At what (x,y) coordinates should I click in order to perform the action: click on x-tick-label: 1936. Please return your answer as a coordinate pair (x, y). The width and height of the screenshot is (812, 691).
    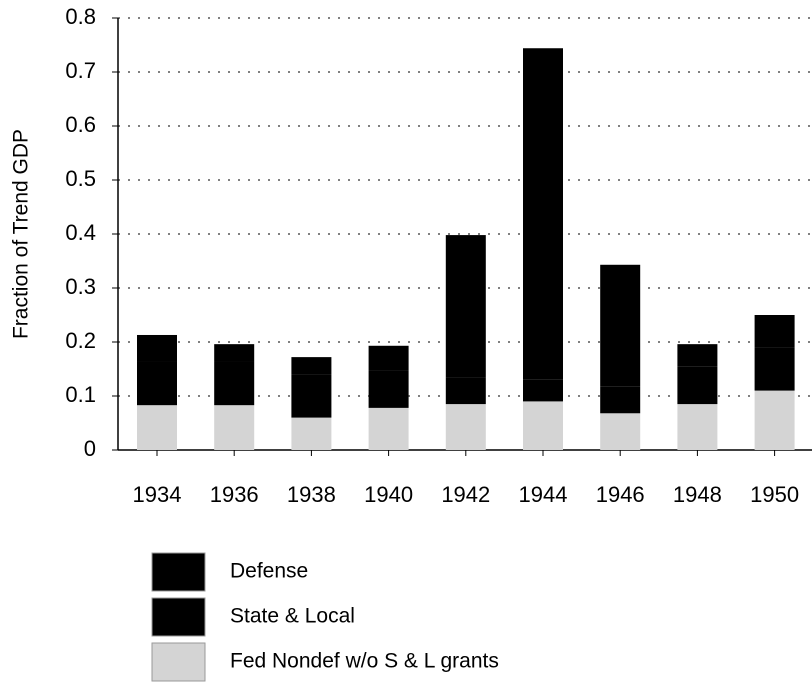
    Looking at the image, I should click on (234, 494).